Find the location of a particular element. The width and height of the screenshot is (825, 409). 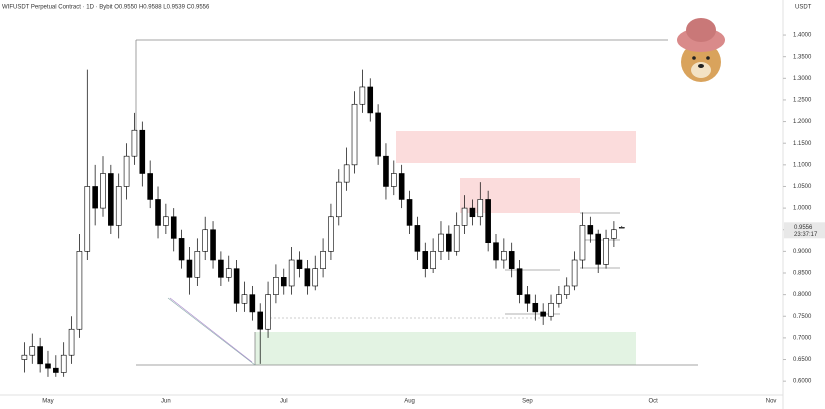

x-tick-label: Aug is located at coordinates (409, 402).